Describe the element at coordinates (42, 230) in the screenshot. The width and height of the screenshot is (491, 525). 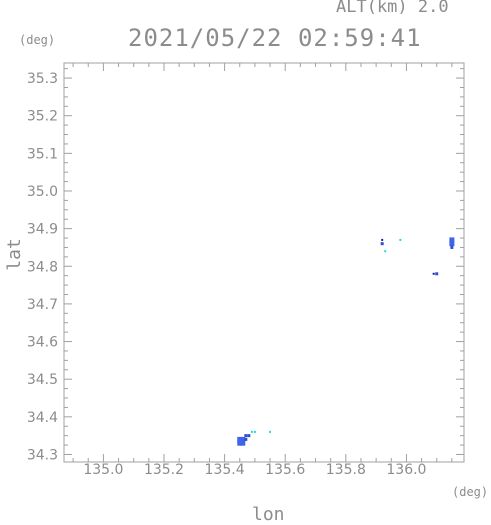
I see `y-tick-label: 34.9` at that location.